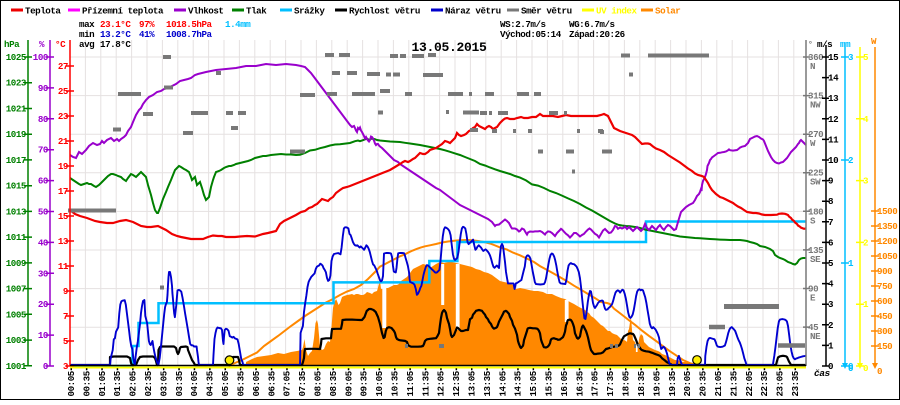 The width and height of the screenshot is (900, 405). I want to click on svg-text: 1.4mm, so click(238, 24).